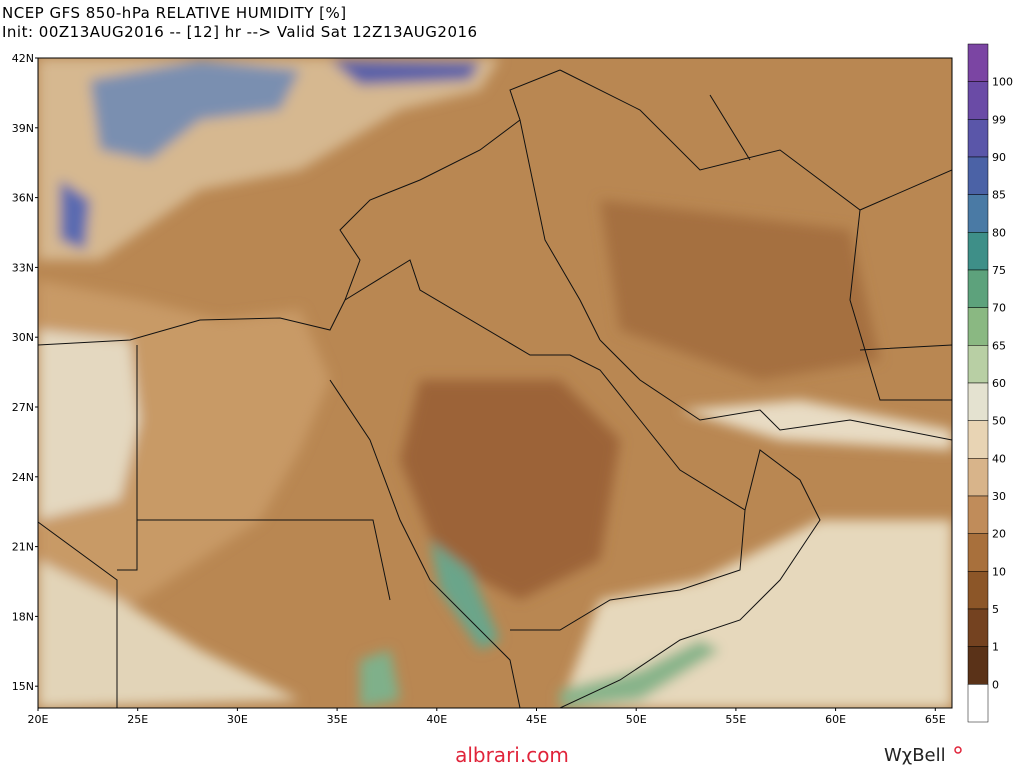 The width and height of the screenshot is (1024, 772). Describe the element at coordinates (735, 719) in the screenshot. I see `lon-label: 55E` at that location.